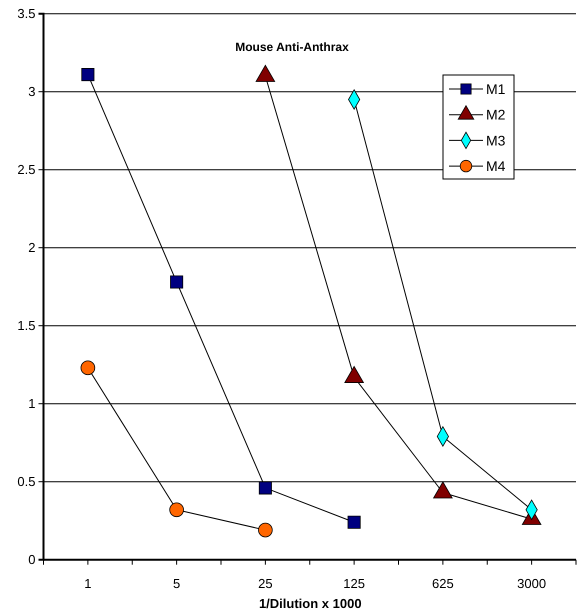 This screenshot has height=616, width=577. What do you see at coordinates (32, 559) in the screenshot?
I see `y-tick-label: 0` at bounding box center [32, 559].